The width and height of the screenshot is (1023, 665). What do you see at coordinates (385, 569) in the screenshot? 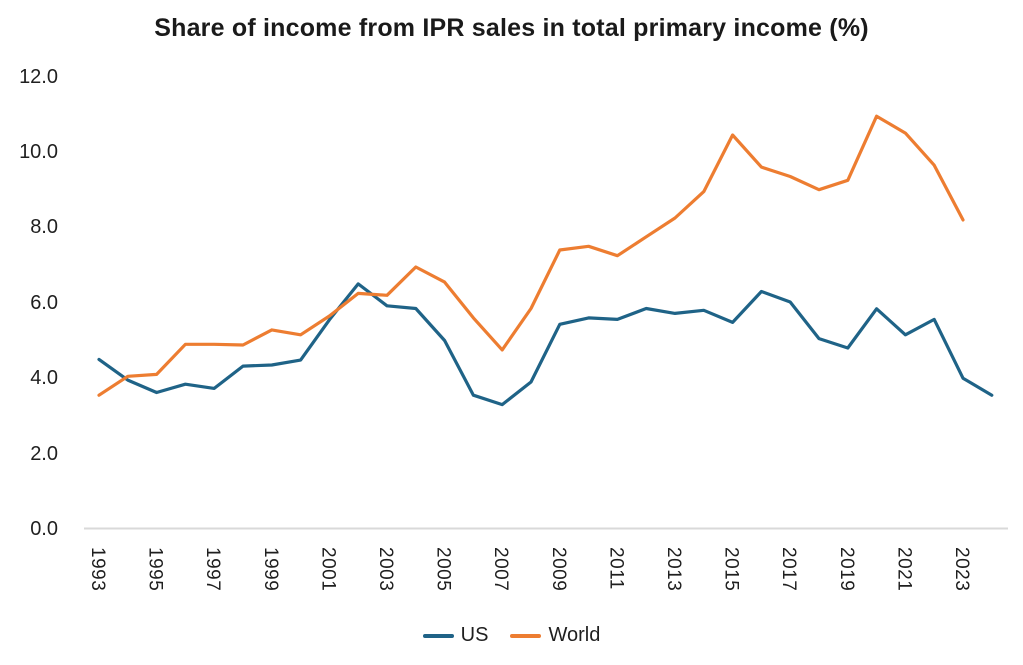
I see `x-axis-label: 2003` at bounding box center [385, 569].